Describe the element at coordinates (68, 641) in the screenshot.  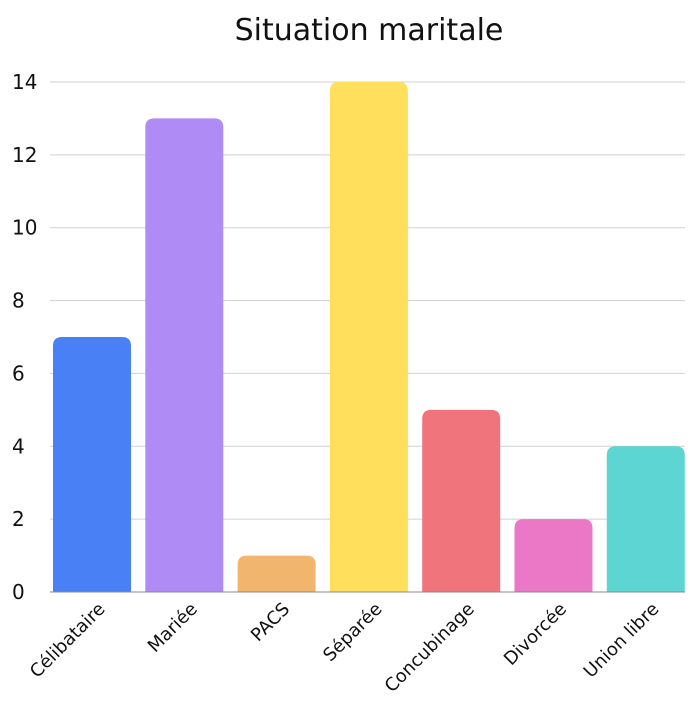
I see `x-category-label: Célibataire` at that location.